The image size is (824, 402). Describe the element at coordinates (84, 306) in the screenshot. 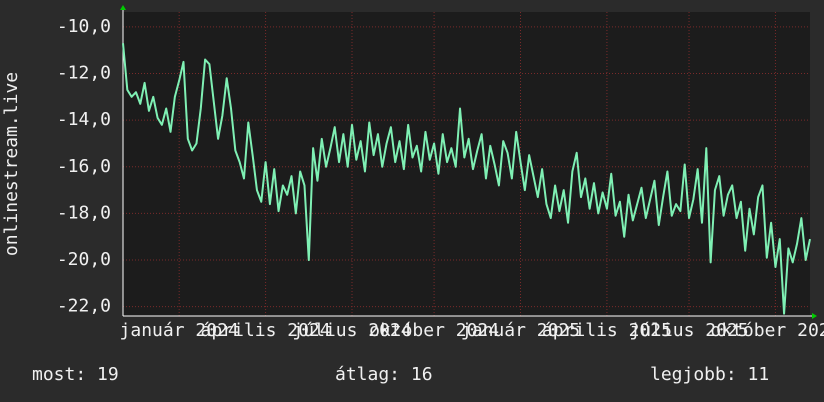

I see `y-tick-label: -22,0` at that location.